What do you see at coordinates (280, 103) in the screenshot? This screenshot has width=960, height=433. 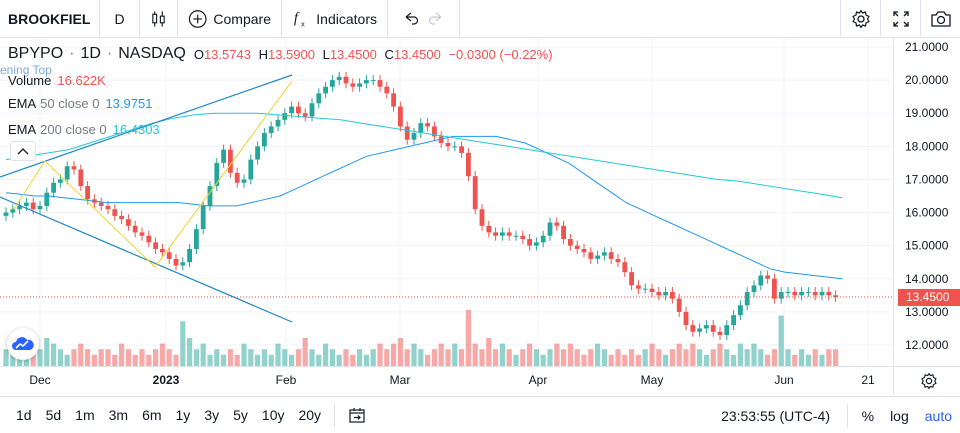 I see `legend-ema50: EMA 50 close 0 13.9751` at bounding box center [280, 103].